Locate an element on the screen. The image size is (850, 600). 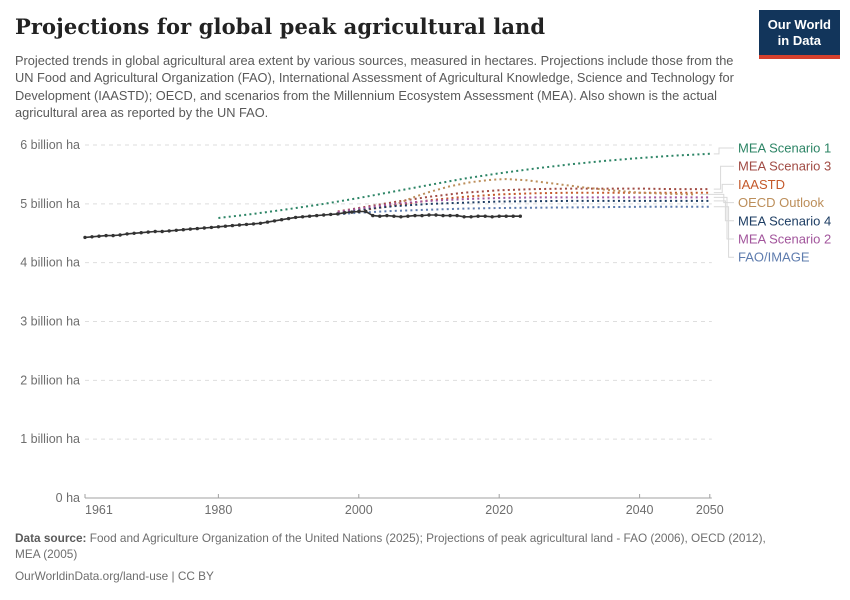
data-source-label: Data source: is located at coordinates (51, 538).